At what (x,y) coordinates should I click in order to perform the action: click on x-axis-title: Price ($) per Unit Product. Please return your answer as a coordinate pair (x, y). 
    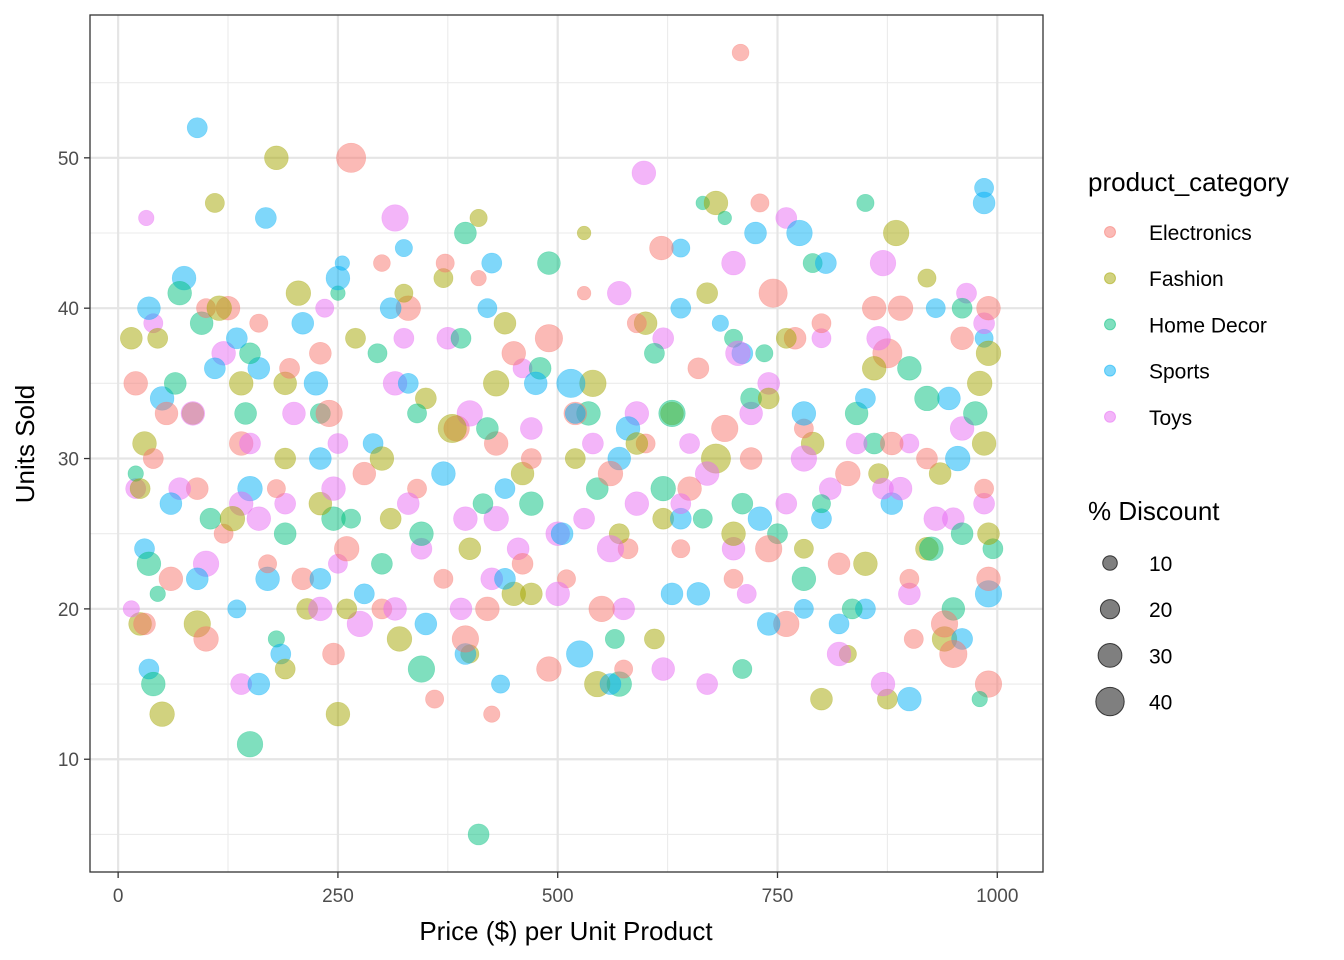
    Looking at the image, I should click on (566, 931).